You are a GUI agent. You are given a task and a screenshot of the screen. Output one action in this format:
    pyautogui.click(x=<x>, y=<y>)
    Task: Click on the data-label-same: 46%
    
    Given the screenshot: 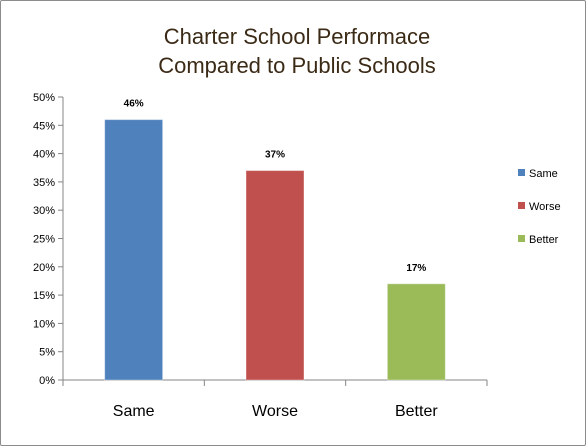 What is the action you would take?
    pyautogui.click(x=134, y=104)
    